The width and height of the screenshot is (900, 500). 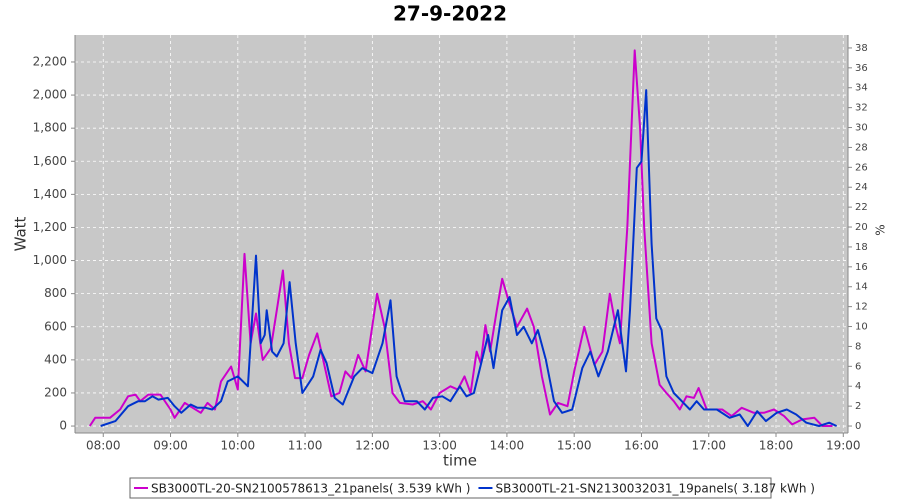 I want to click on y-tick-label: 1,200, so click(x=50, y=227).